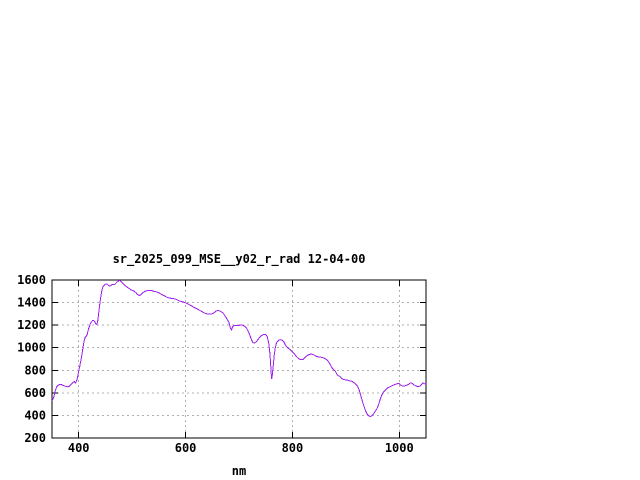  Describe the element at coordinates (31, 325) in the screenshot. I see `y-tick-label: 1200` at that location.